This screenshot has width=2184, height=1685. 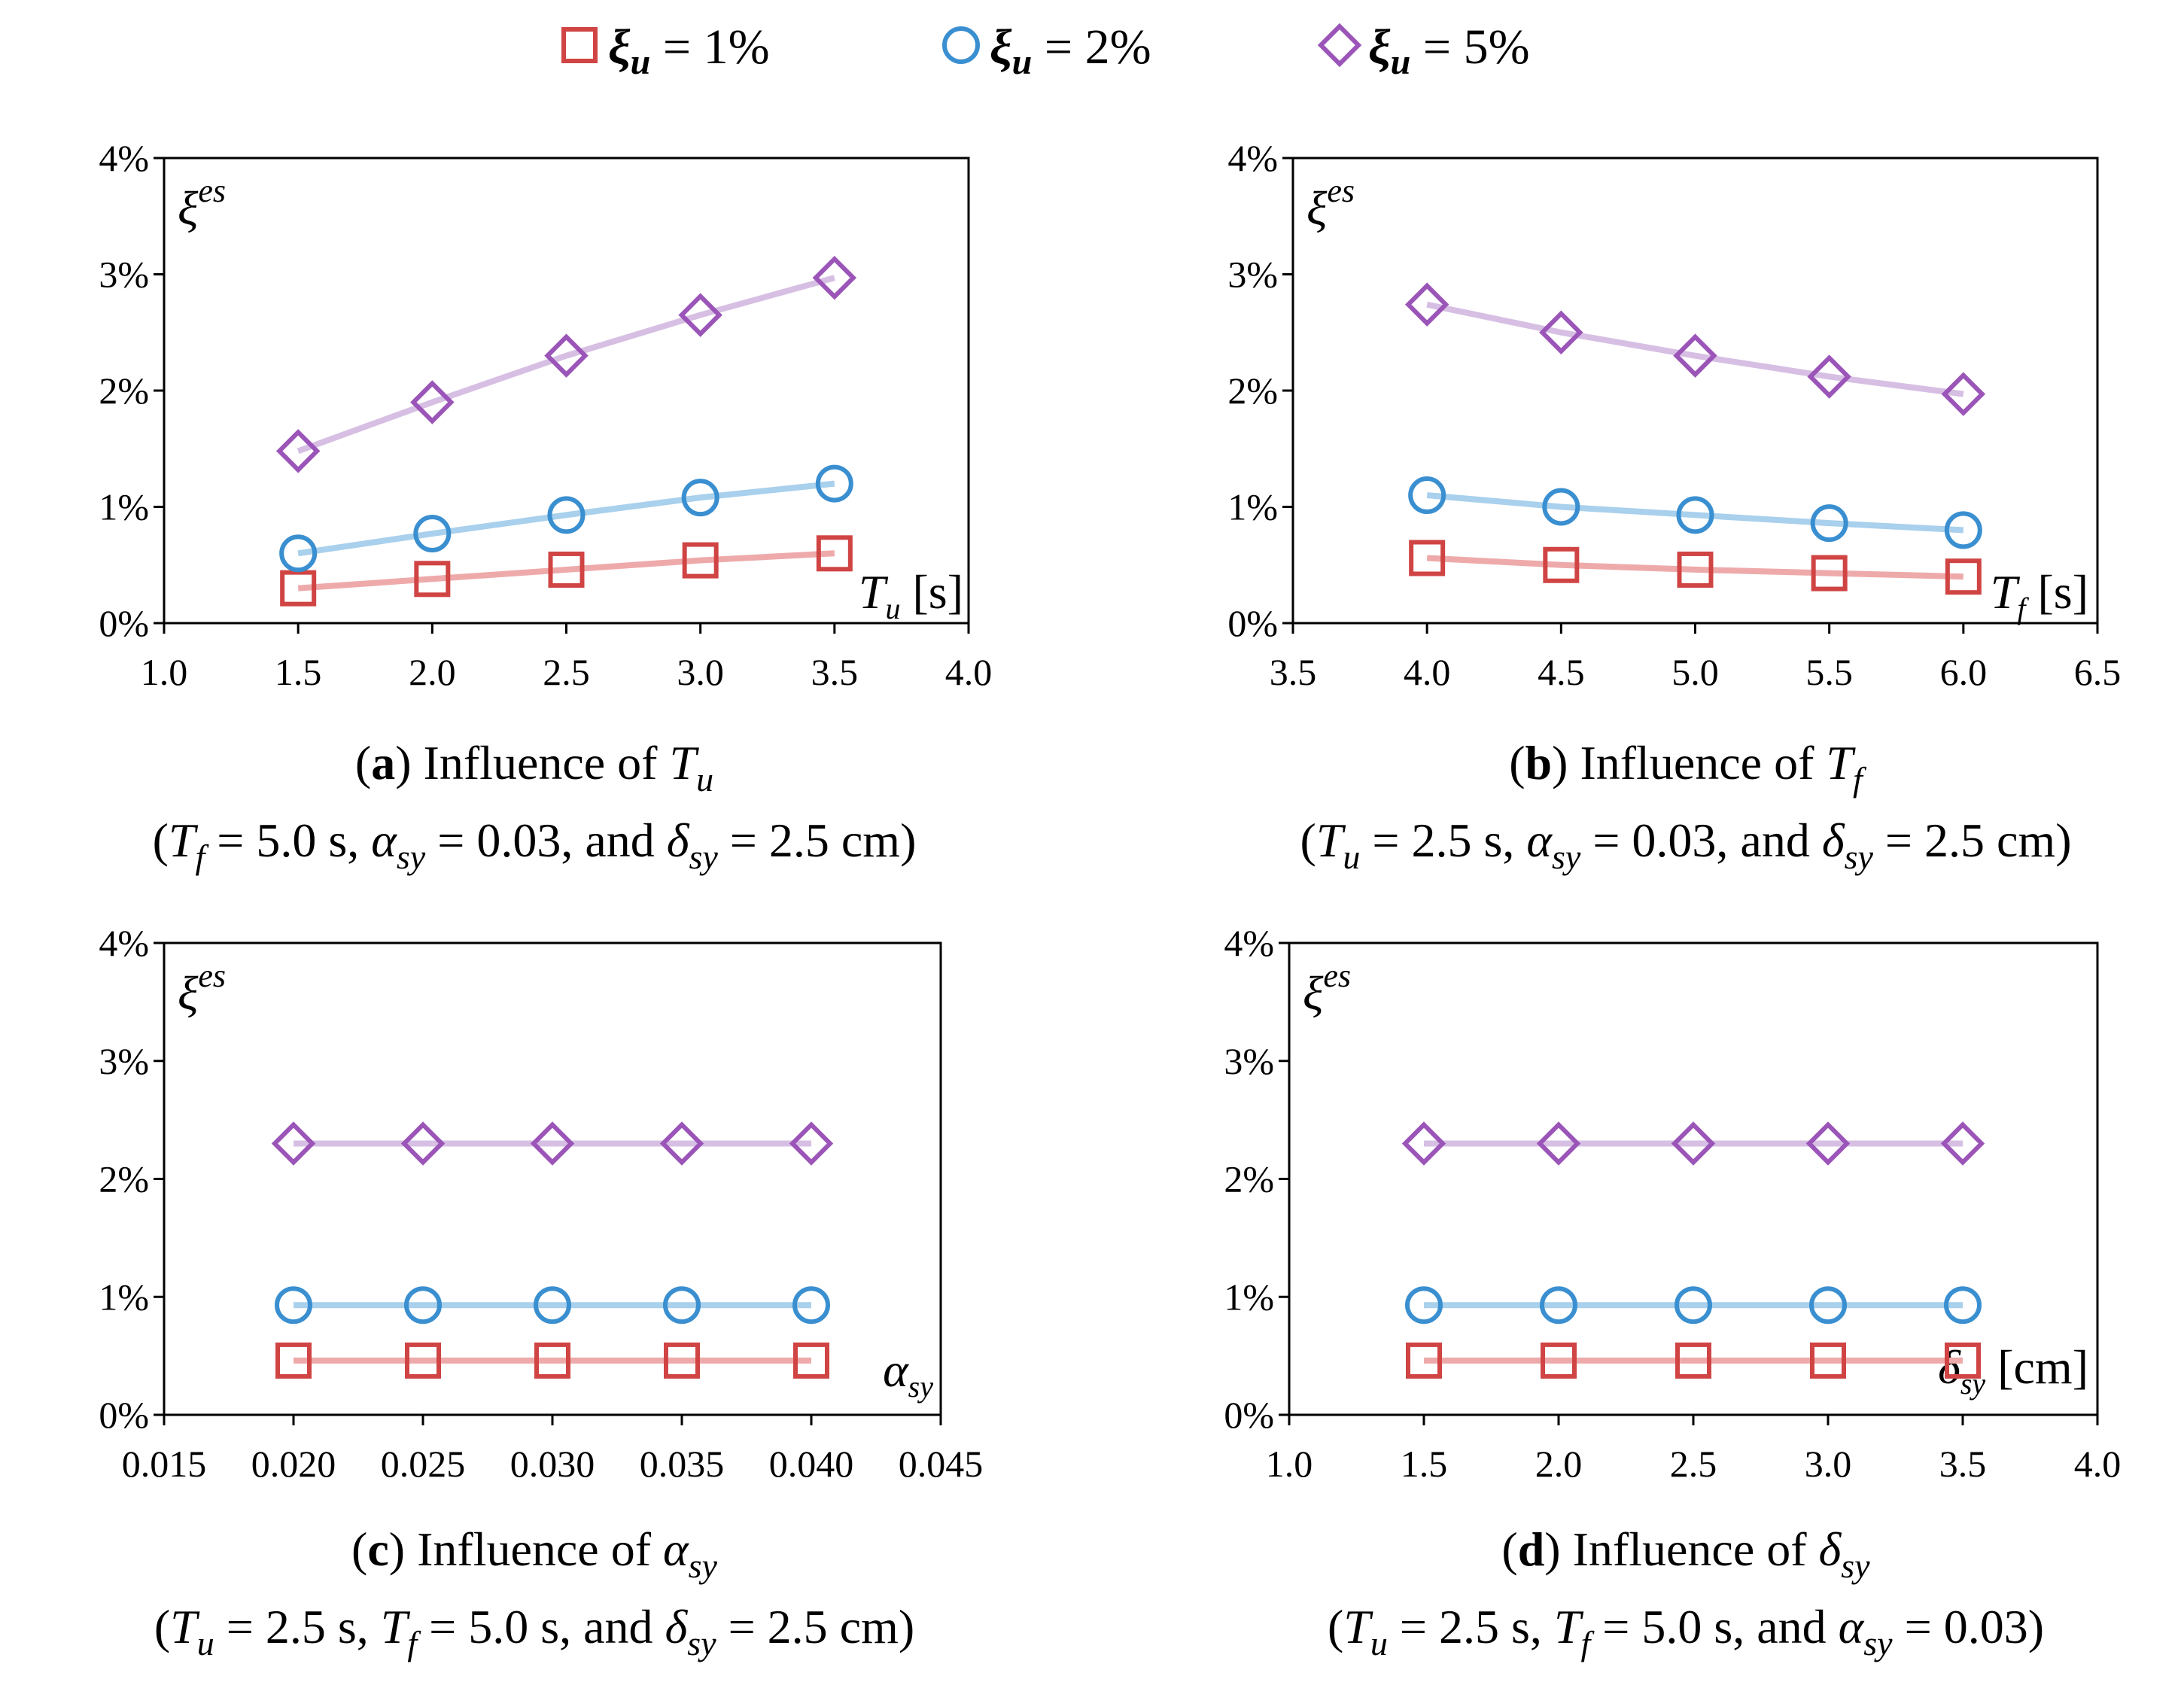 I want to click on x-tick-label: 5.0, so click(x=1695, y=672).